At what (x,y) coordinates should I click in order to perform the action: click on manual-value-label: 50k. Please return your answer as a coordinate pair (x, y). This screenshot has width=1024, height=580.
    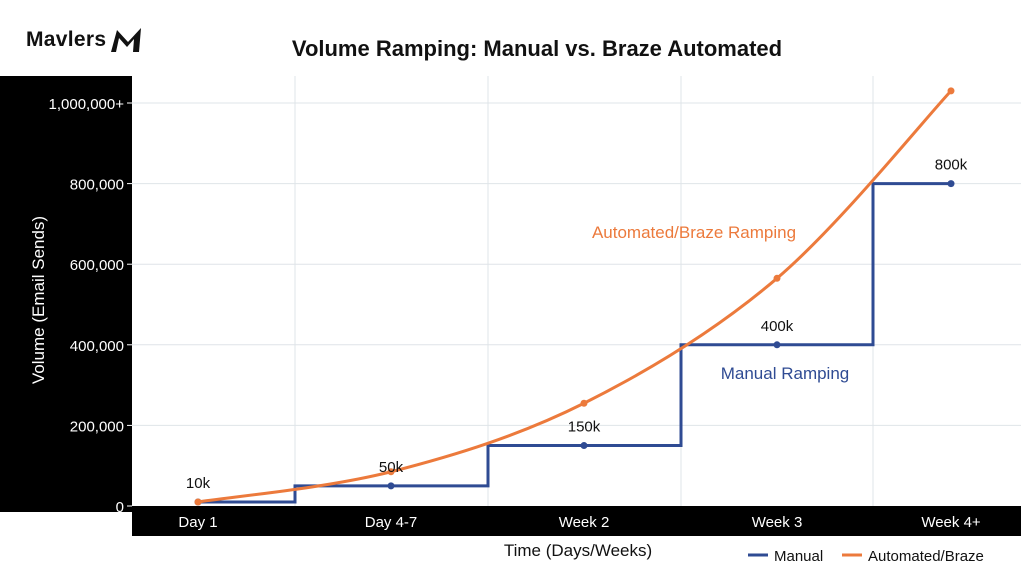
    Looking at the image, I should click on (391, 467).